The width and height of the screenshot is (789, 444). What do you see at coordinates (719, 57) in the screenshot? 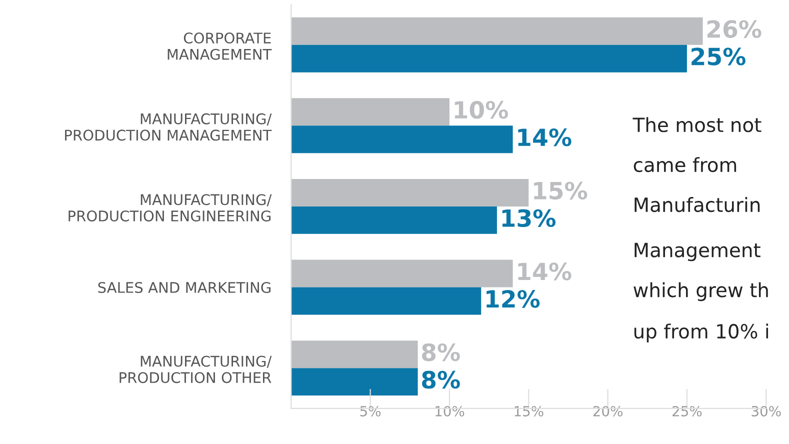
I see `data-label: 25%` at bounding box center [719, 57].